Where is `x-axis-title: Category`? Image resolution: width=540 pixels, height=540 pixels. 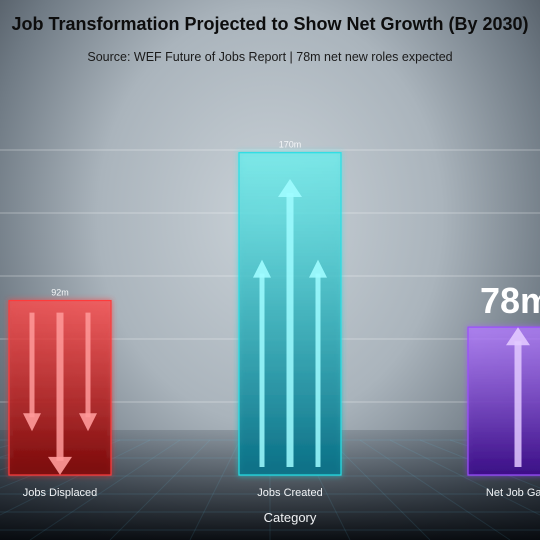 x-axis-title: Category is located at coordinates (290, 517).